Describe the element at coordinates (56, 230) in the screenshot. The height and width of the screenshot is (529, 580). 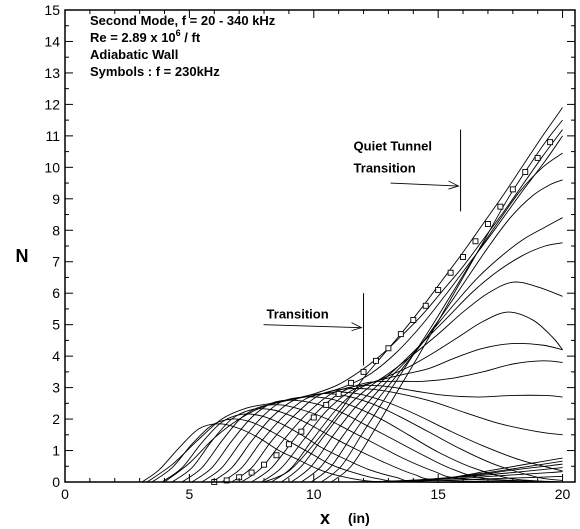
I see `y-tick-label: 8` at that location.